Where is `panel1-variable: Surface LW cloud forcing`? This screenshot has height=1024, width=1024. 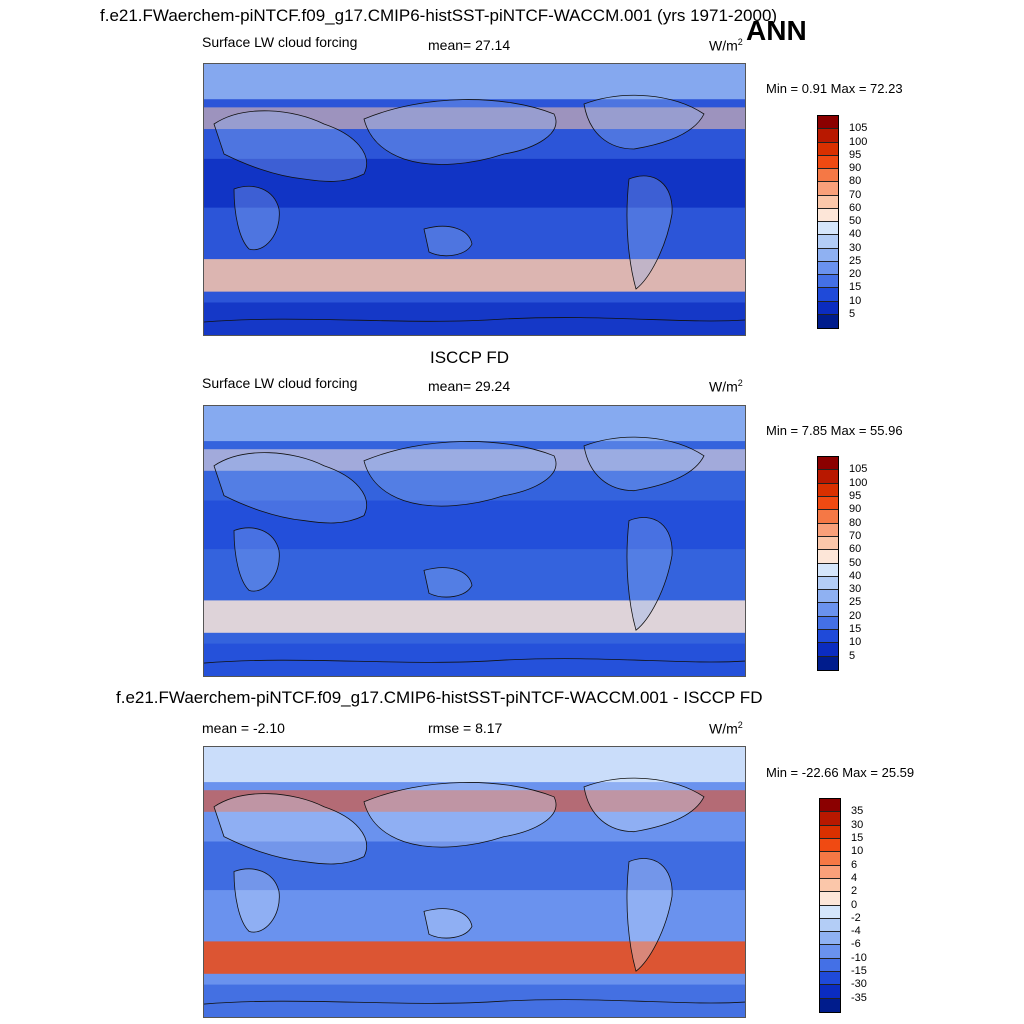 panel1-variable: Surface LW cloud forcing is located at coordinates (280, 42).